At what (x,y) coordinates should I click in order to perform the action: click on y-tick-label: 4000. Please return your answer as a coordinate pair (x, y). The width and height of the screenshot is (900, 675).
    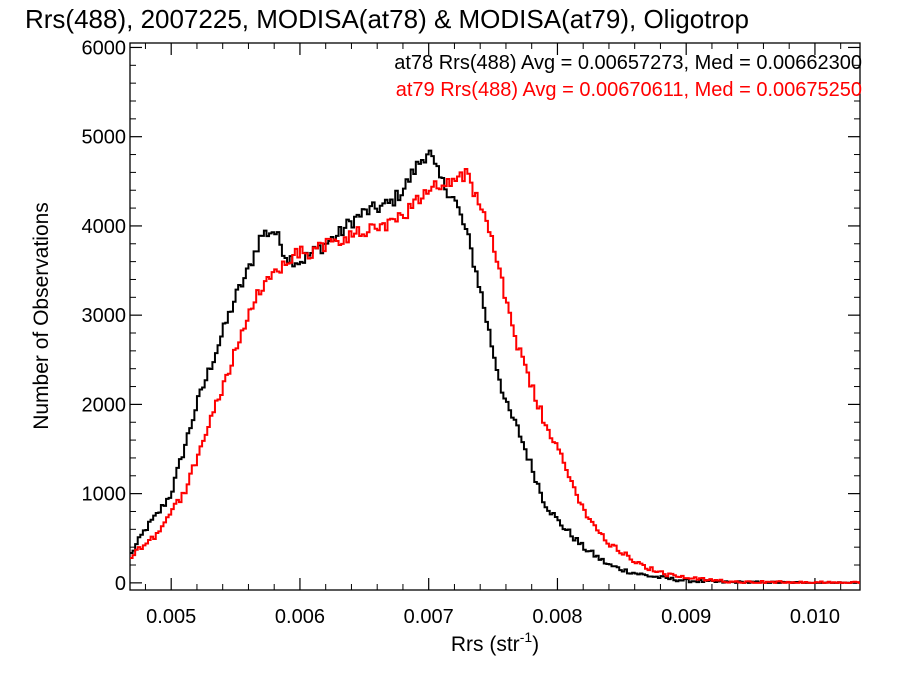
    Looking at the image, I should click on (104, 227).